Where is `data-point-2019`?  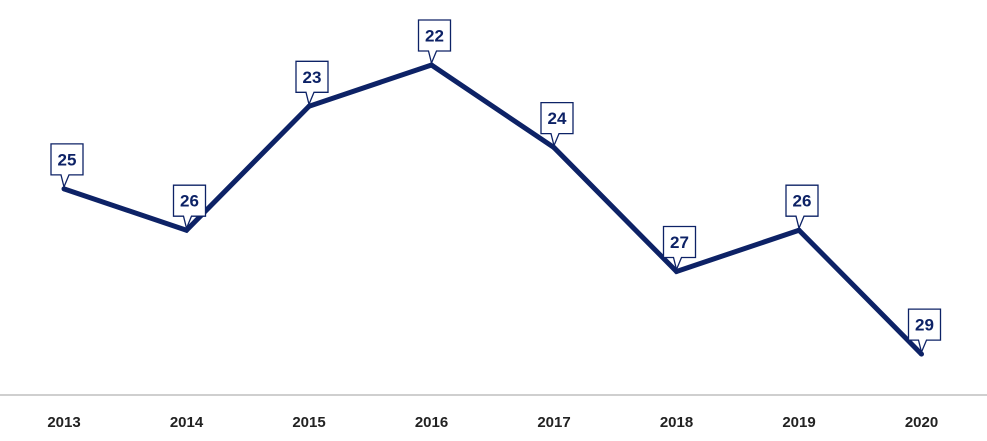
data-point-2019 is located at coordinates (799, 230).